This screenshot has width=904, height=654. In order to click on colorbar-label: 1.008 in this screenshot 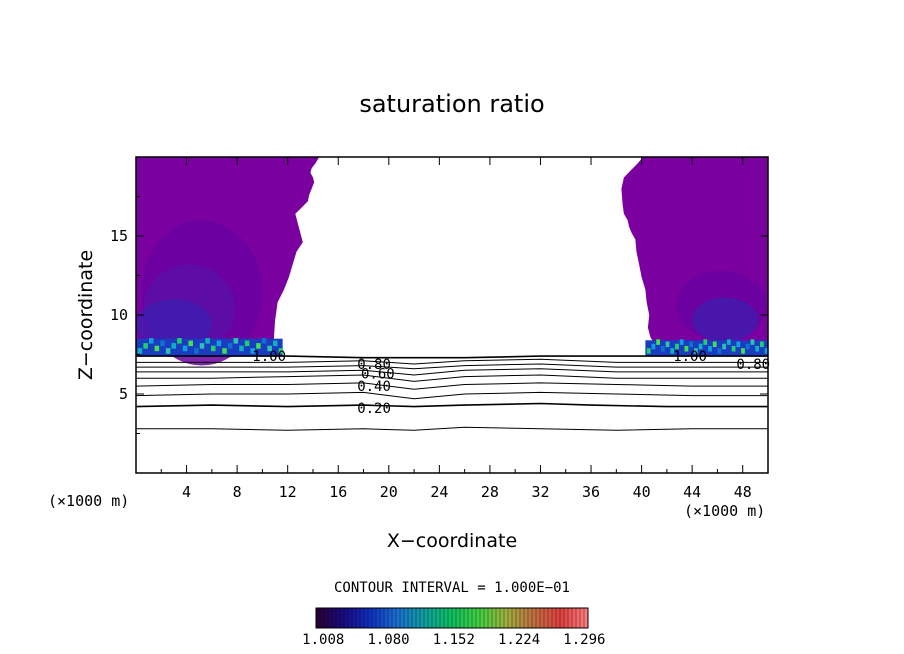, I will do `click(323, 640)`.